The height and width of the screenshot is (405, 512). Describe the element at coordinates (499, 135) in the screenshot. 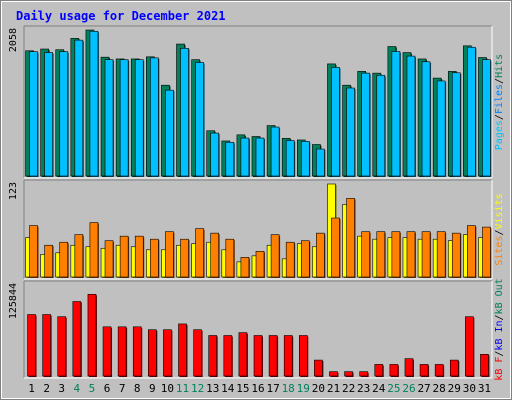

I see `series-axis-label-part: Pages` at that location.